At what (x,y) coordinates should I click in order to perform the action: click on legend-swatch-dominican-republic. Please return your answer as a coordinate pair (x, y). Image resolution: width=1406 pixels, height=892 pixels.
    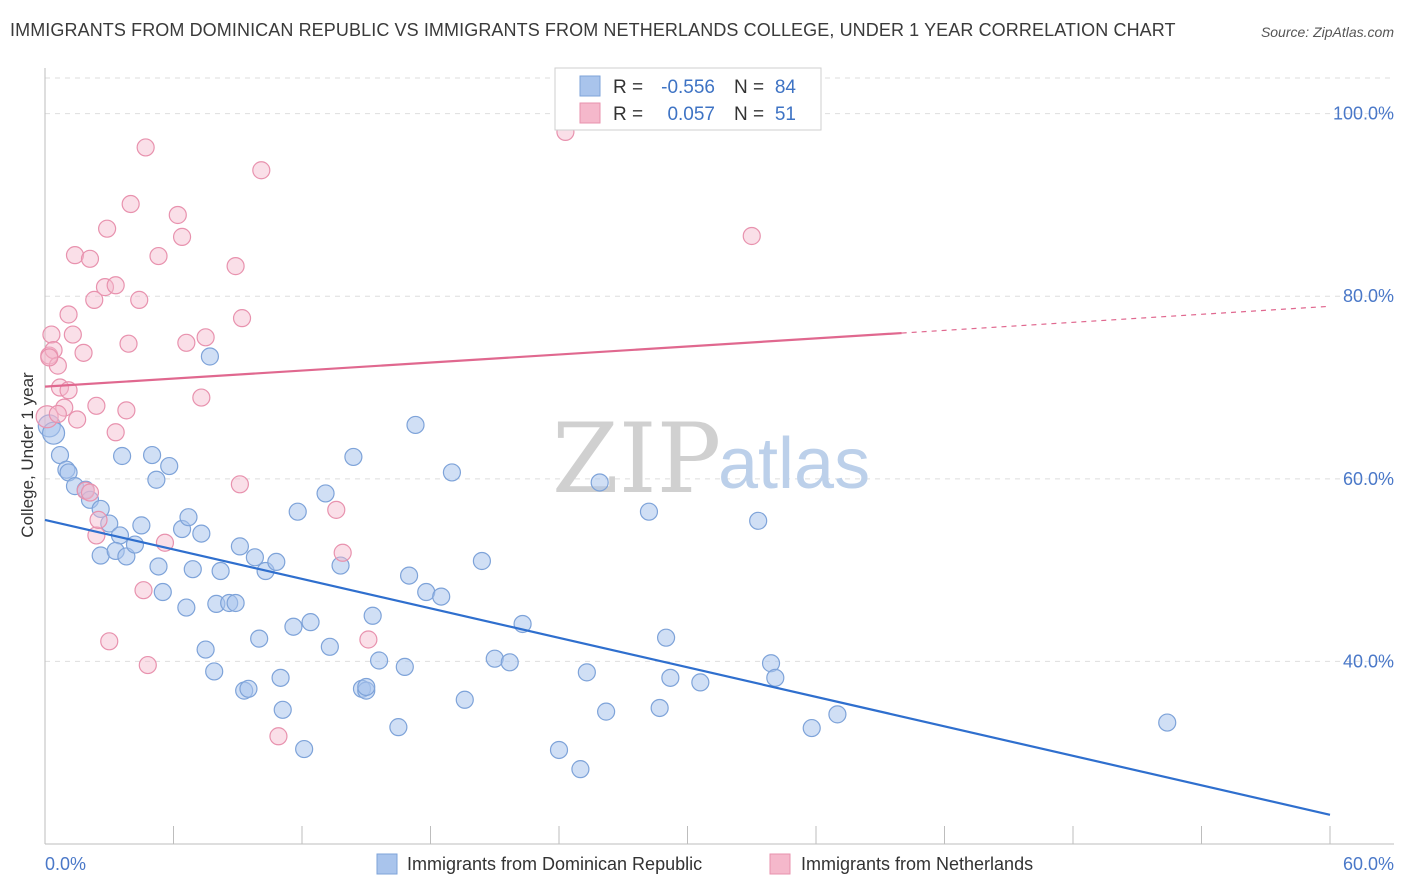
    Looking at the image, I should click on (387, 864).